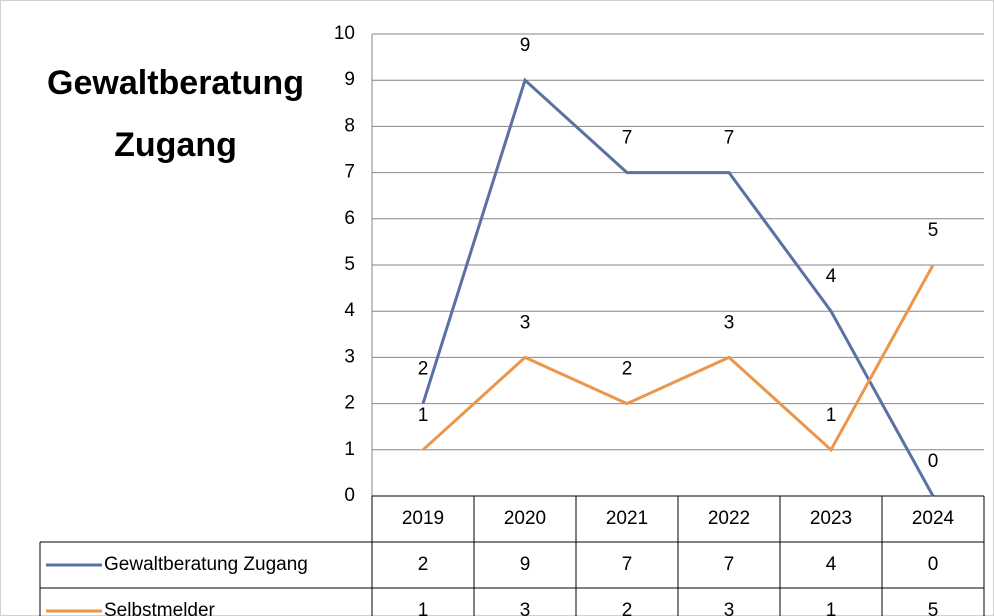 This screenshot has height=616, width=994. Describe the element at coordinates (175, 114) in the screenshot. I see `chart-title: Gewaltberatung Zugang` at that location.